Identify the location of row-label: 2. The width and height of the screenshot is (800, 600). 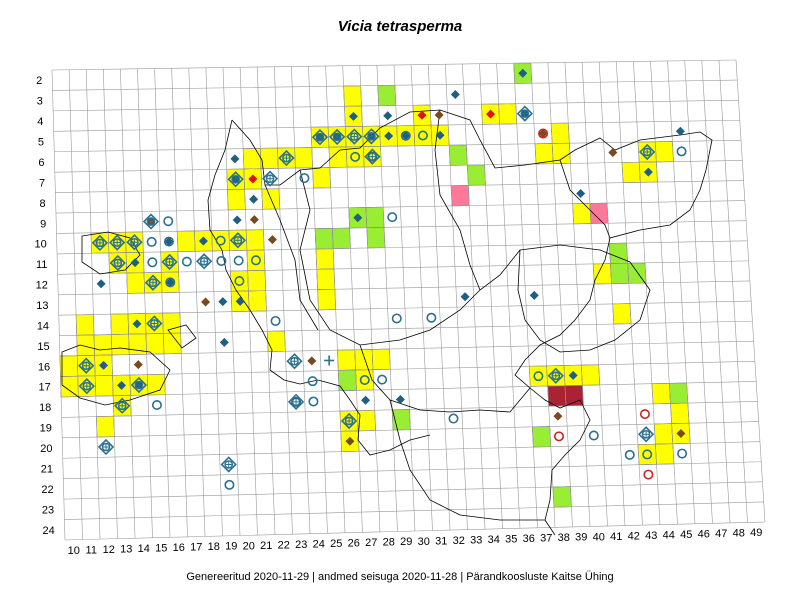
(39, 81).